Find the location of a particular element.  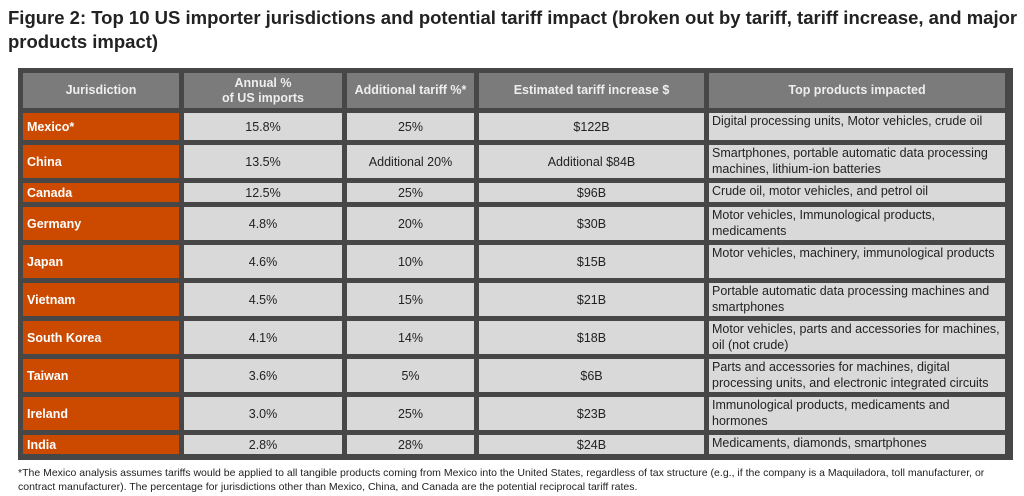

cell-tariff-increase: $30B is located at coordinates (591, 223).